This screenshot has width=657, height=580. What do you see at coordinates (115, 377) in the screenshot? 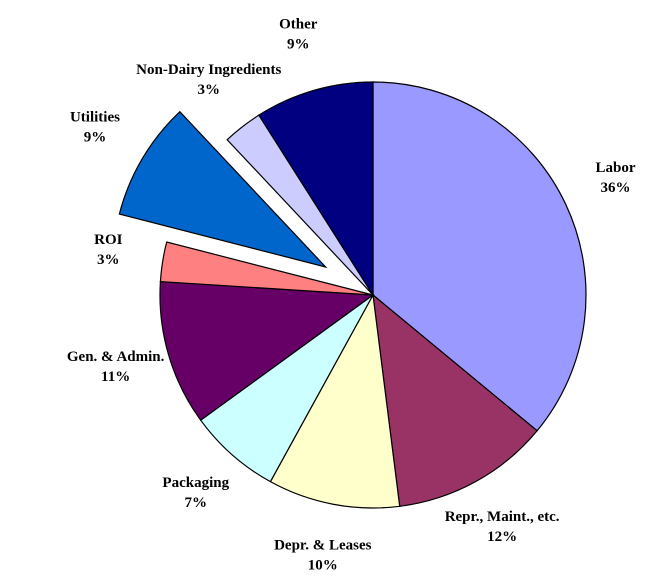
I see `slice-value-label: 11%` at bounding box center [115, 377].